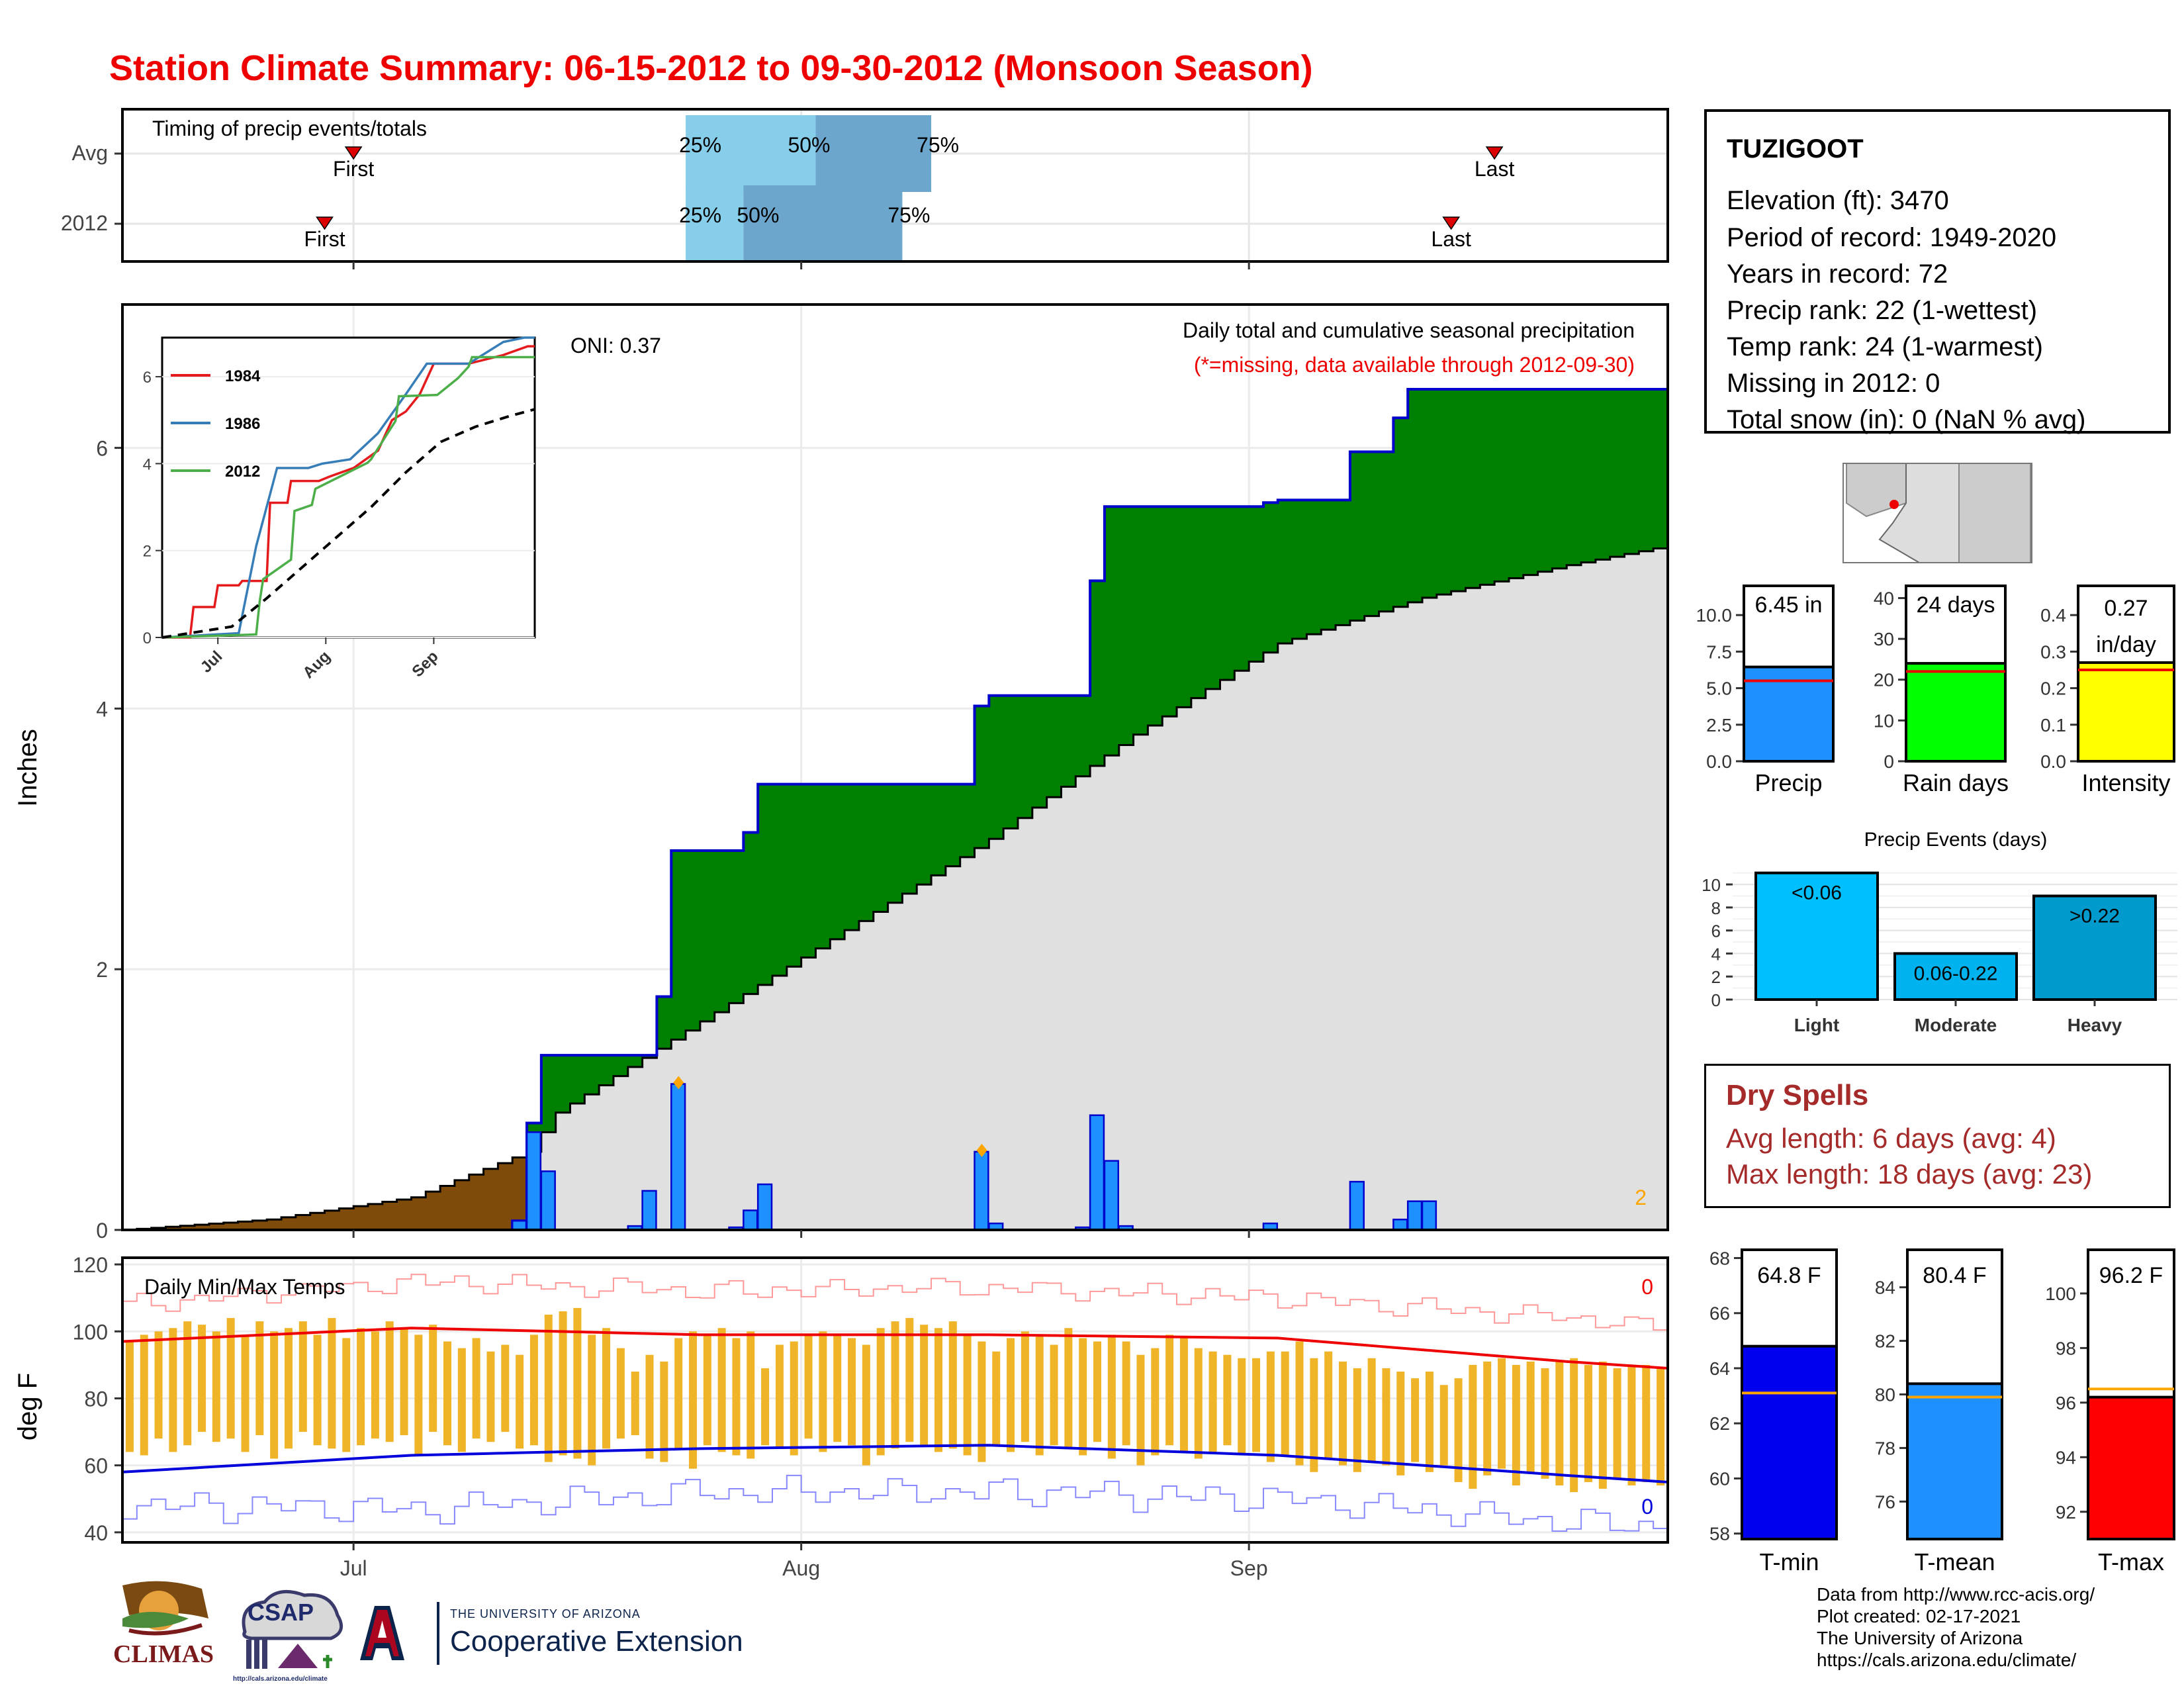  I want to click on events-category-label: Heavy, so click(2095, 1025).